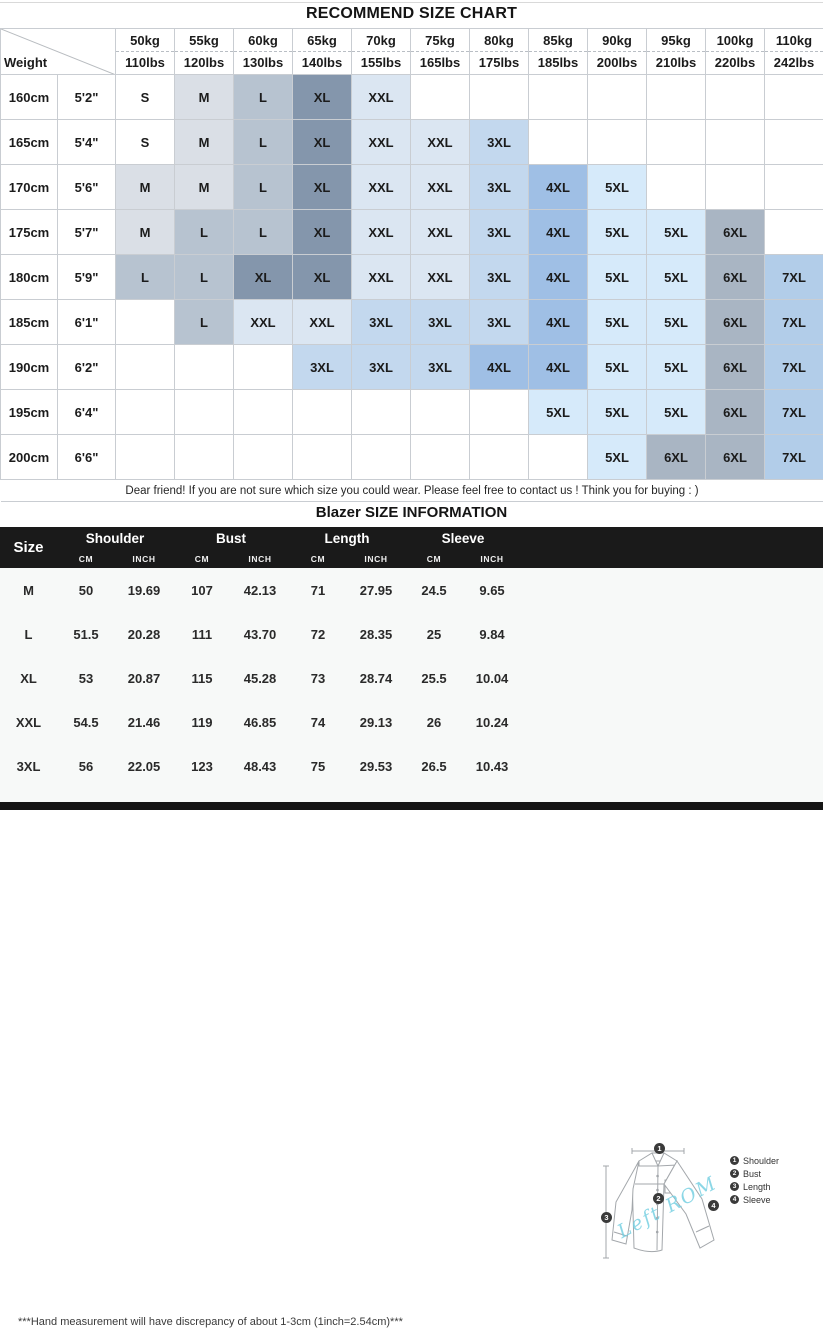  Describe the element at coordinates (434, 590) in the screenshot. I see `info-value-cell: 24.5` at that location.